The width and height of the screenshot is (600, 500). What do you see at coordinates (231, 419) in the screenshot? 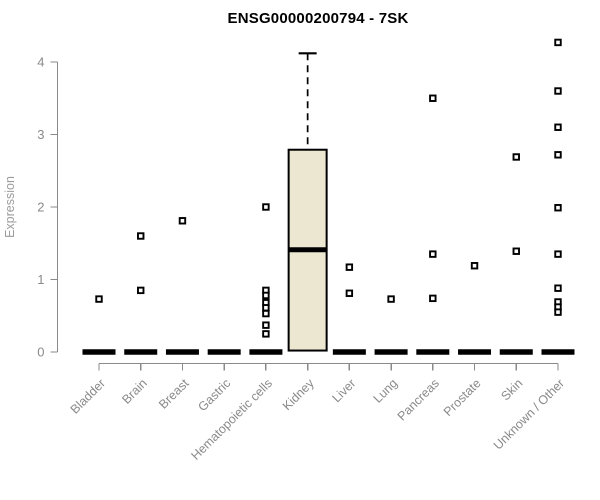
I see `x-tick-label: Hematopoietic cells` at bounding box center [231, 419].